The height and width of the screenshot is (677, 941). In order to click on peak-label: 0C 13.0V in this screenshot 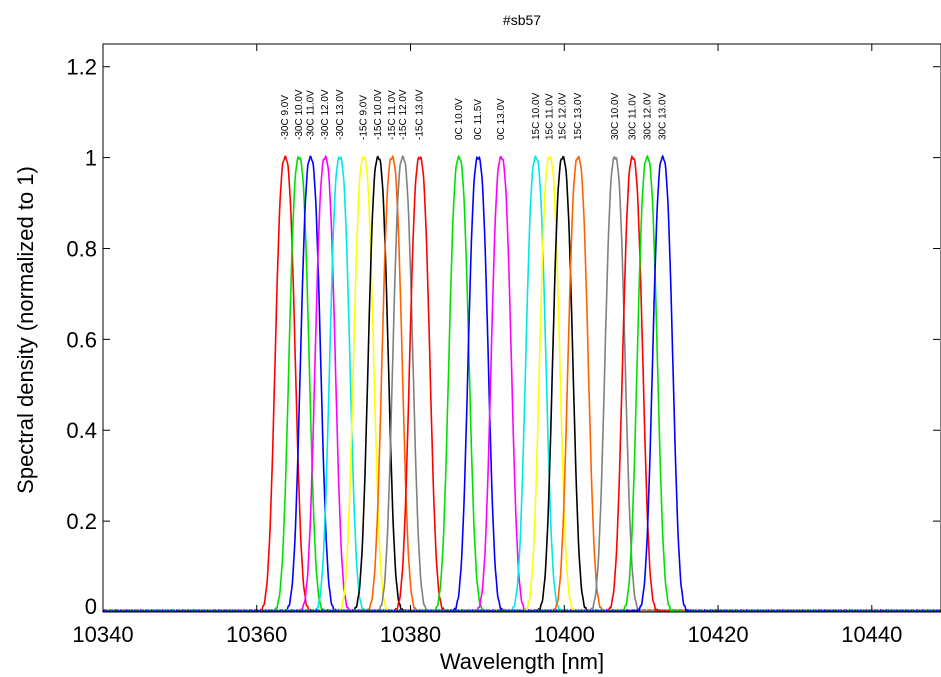, I will do `click(501, 119)`.